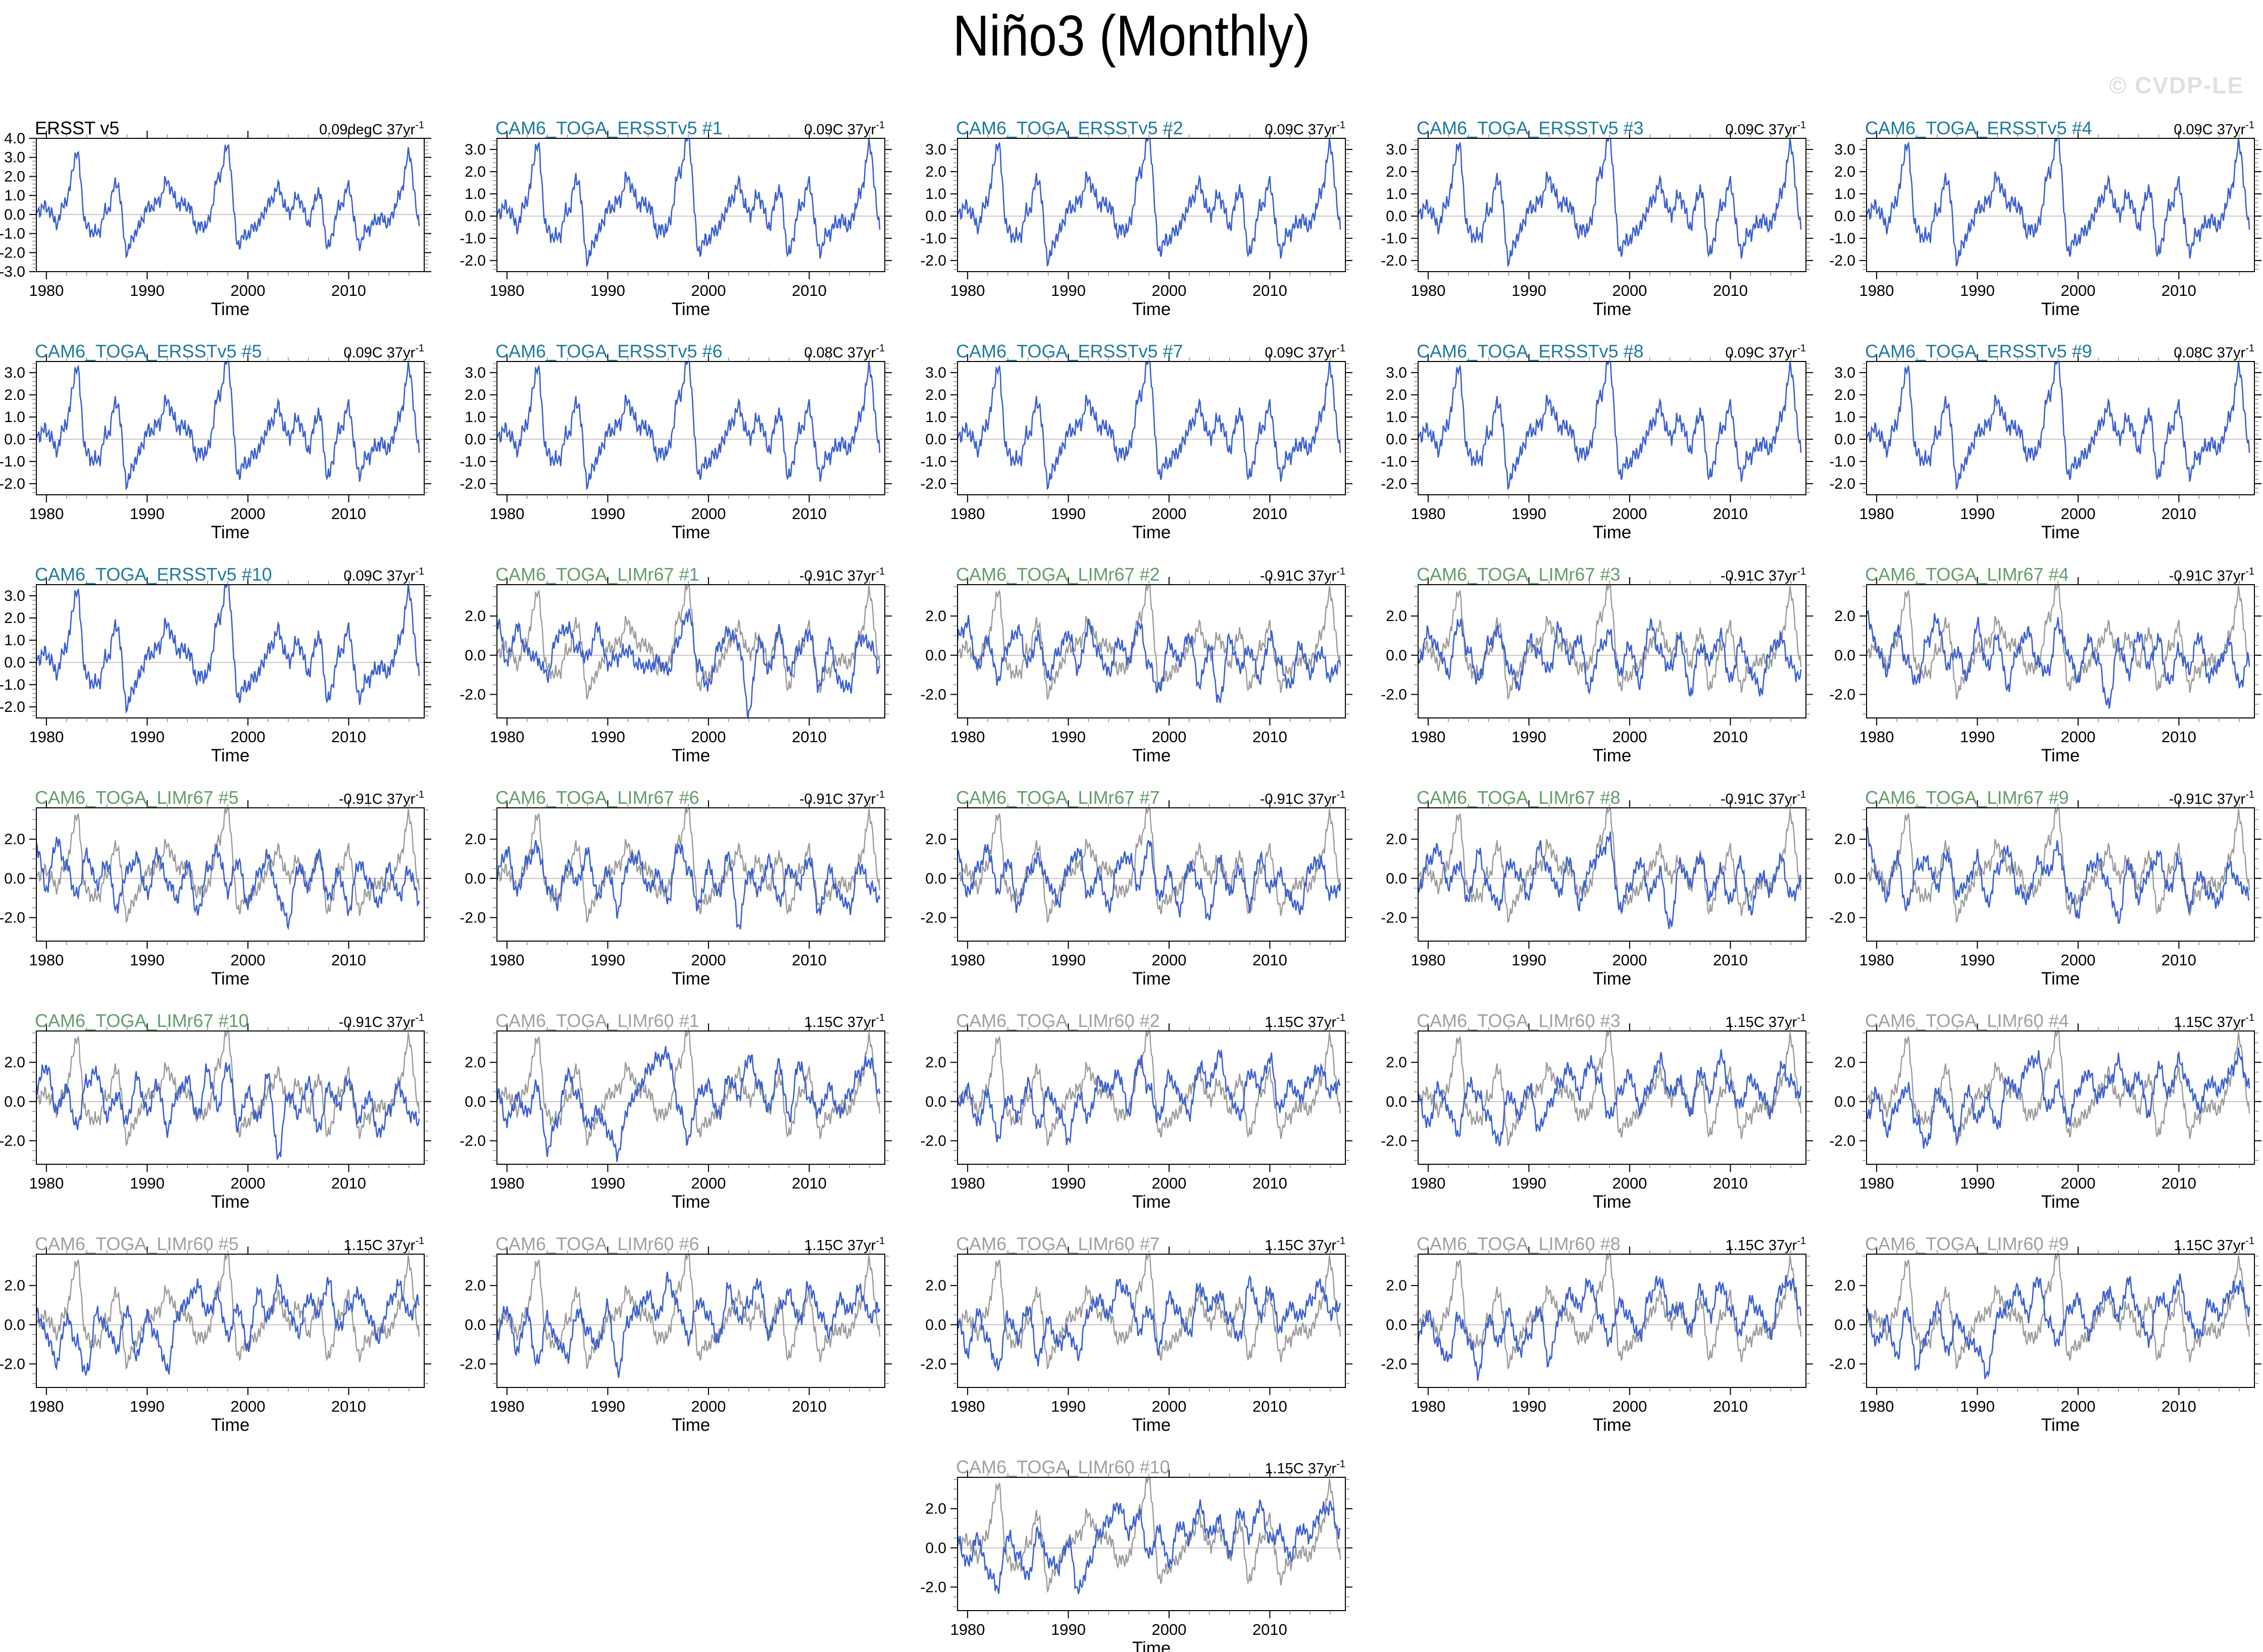  I want to click on panel-title: CAM6_TOGA_LIMr67 #7, so click(1058, 797).